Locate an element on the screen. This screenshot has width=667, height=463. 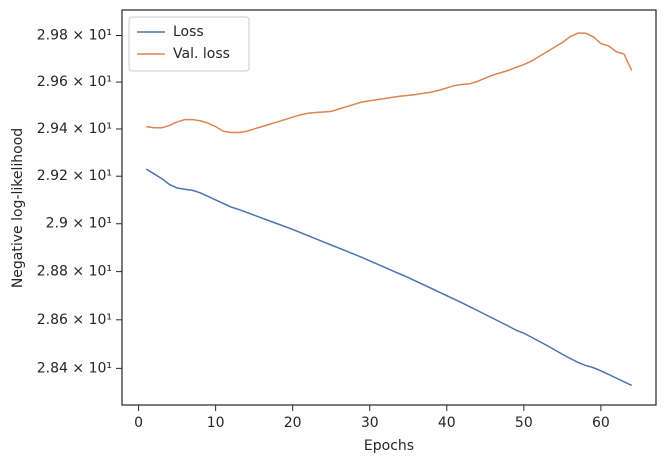
x-tick-label: 30 is located at coordinates (370, 423).